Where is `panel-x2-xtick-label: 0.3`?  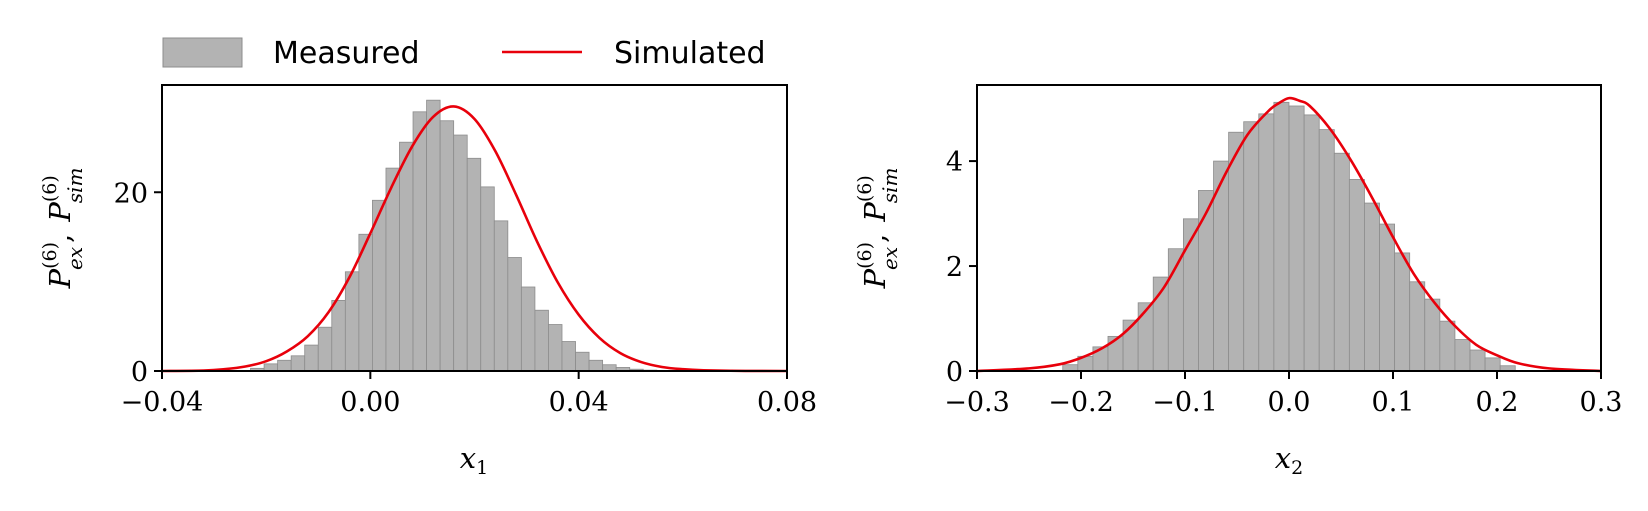
panel-x2-xtick-label: 0.3 is located at coordinates (1601, 402).